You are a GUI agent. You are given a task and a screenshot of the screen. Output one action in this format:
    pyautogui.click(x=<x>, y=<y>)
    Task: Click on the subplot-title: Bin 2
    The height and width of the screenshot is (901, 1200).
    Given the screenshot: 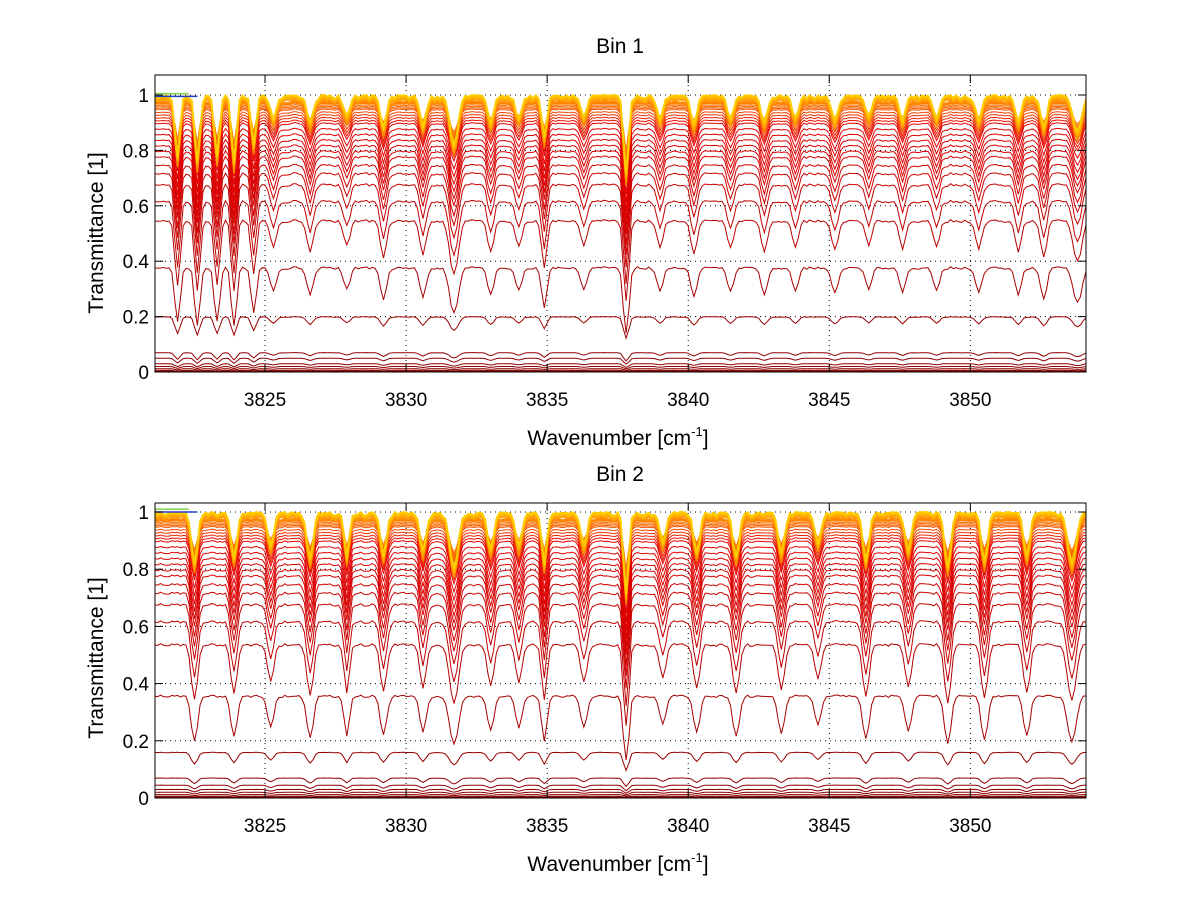 What is the action you would take?
    pyautogui.click(x=620, y=474)
    